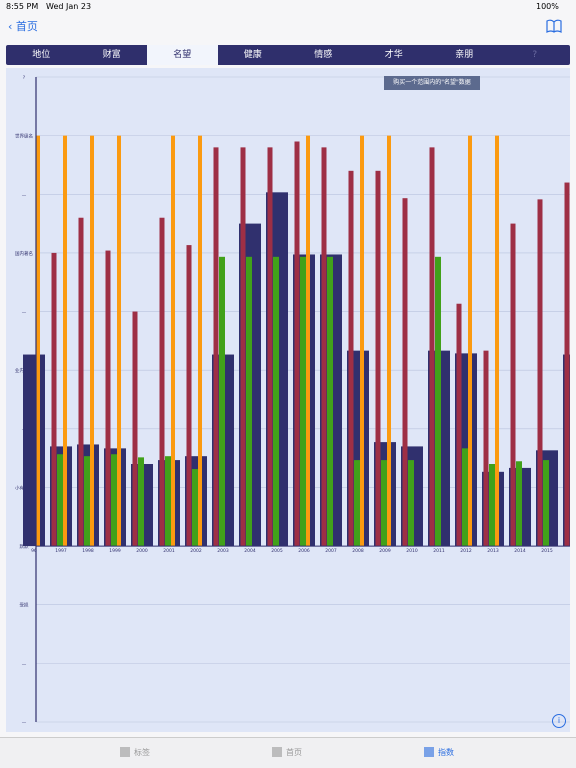 The width and height of the screenshot is (576, 768). What do you see at coordinates (24, 546) in the screenshot?
I see `y-tick-label: 默默` at bounding box center [24, 546].